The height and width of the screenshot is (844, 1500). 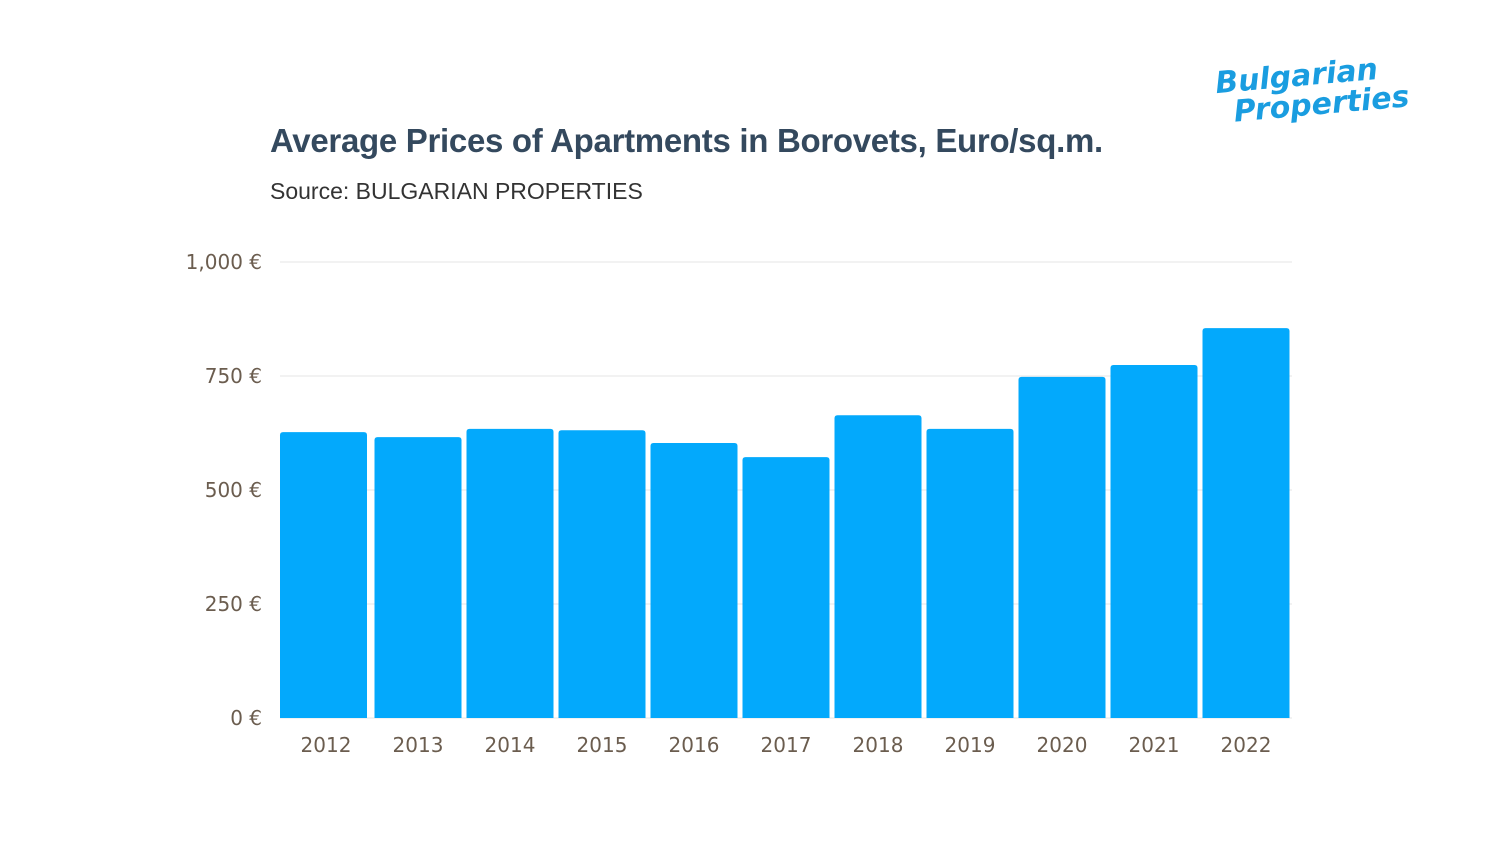 I want to click on x-tick-label: 2022, so click(x=1246, y=745).